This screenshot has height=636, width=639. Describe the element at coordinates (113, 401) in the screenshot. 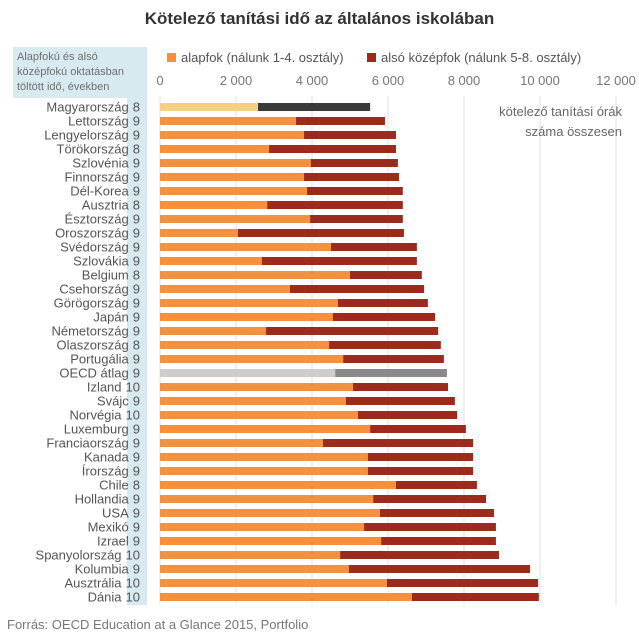

I see `country-label: Svájc` at that location.